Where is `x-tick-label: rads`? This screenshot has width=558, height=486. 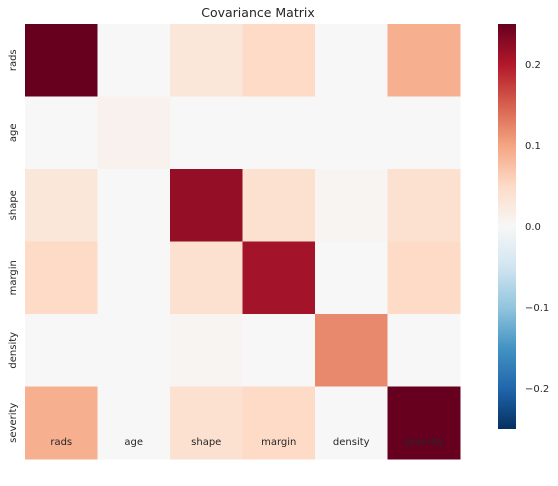 x-tick-label: rads is located at coordinates (61, 442).